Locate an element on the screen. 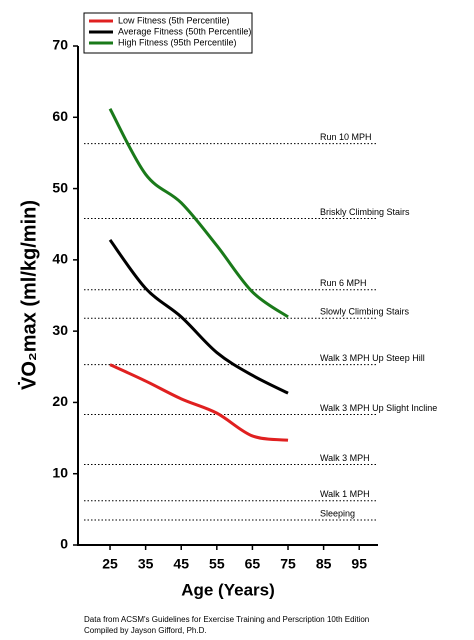  x-tick-label: 35 is located at coordinates (146, 564).